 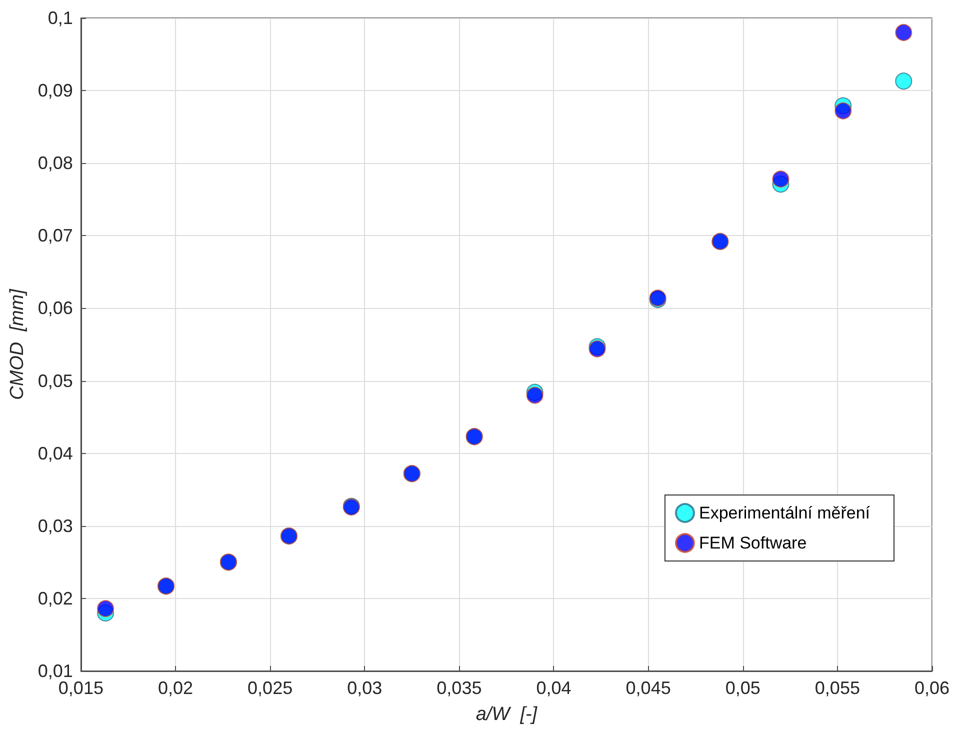 I want to click on y-tick-label: 0,1, so click(x=60, y=18).